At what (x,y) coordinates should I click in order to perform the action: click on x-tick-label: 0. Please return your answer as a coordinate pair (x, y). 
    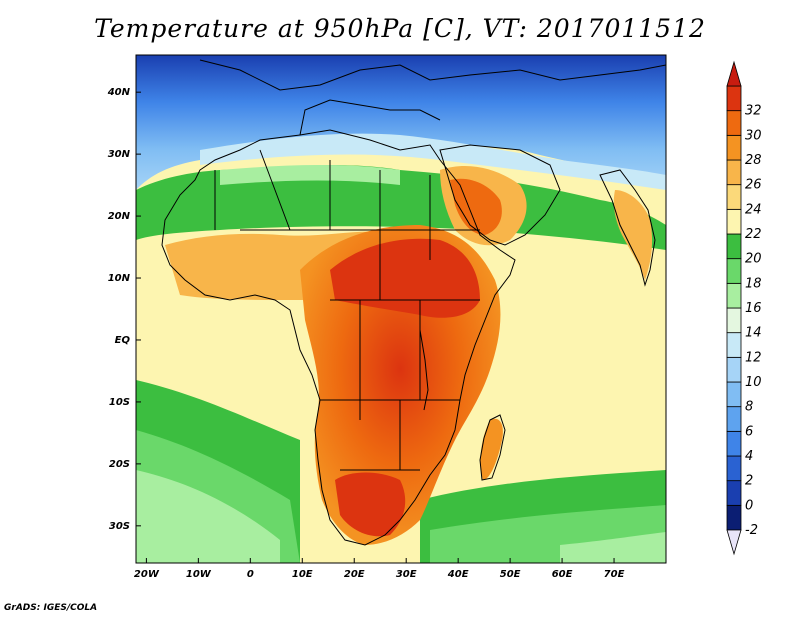
    Looking at the image, I should click on (250, 574).